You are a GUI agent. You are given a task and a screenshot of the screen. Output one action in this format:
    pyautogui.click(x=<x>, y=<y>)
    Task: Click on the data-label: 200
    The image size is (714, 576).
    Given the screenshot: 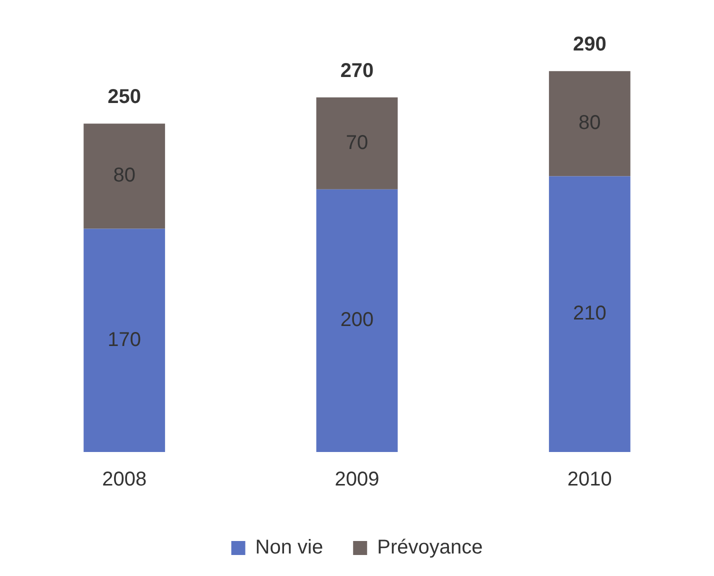 What is the action you would take?
    pyautogui.click(x=357, y=320)
    